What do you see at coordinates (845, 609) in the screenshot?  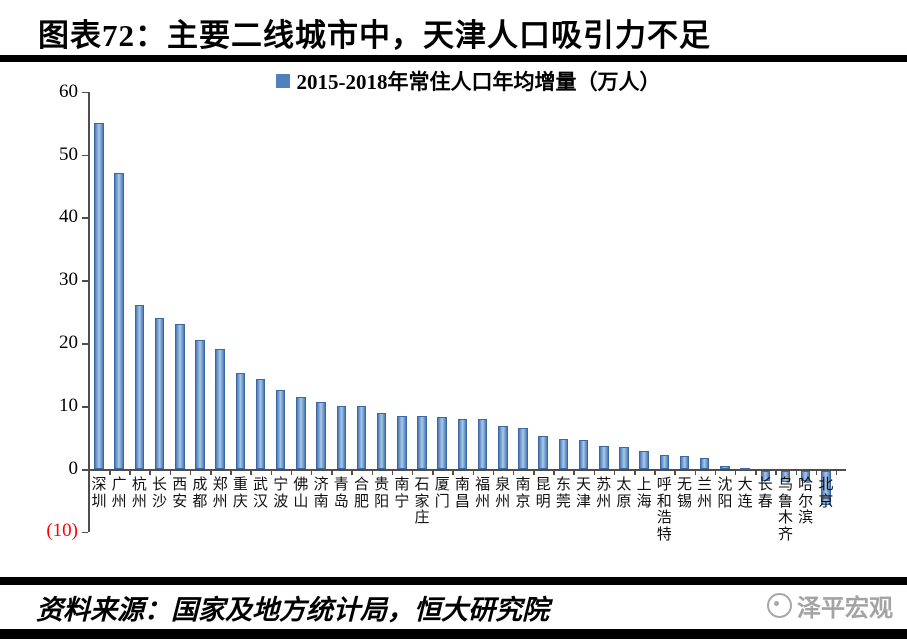 I see `logo-text: 泽平宏观` at bounding box center [845, 609].